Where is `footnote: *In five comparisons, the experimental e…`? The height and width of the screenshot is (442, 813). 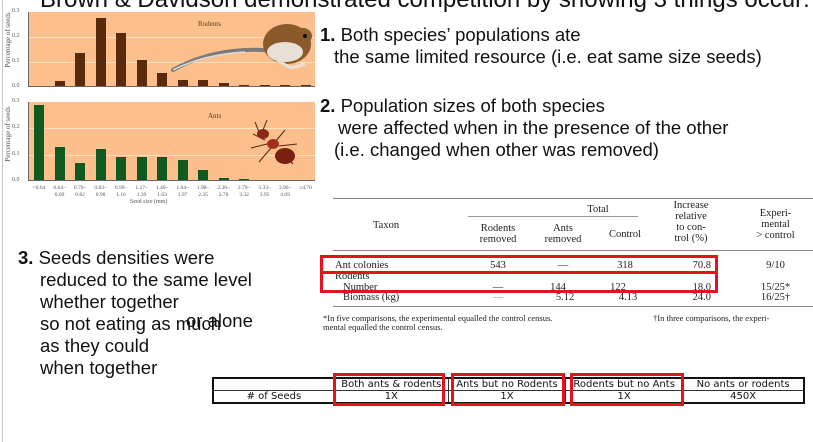
footnote: *In five comparisons, the experimental e… is located at coordinates (438, 318).